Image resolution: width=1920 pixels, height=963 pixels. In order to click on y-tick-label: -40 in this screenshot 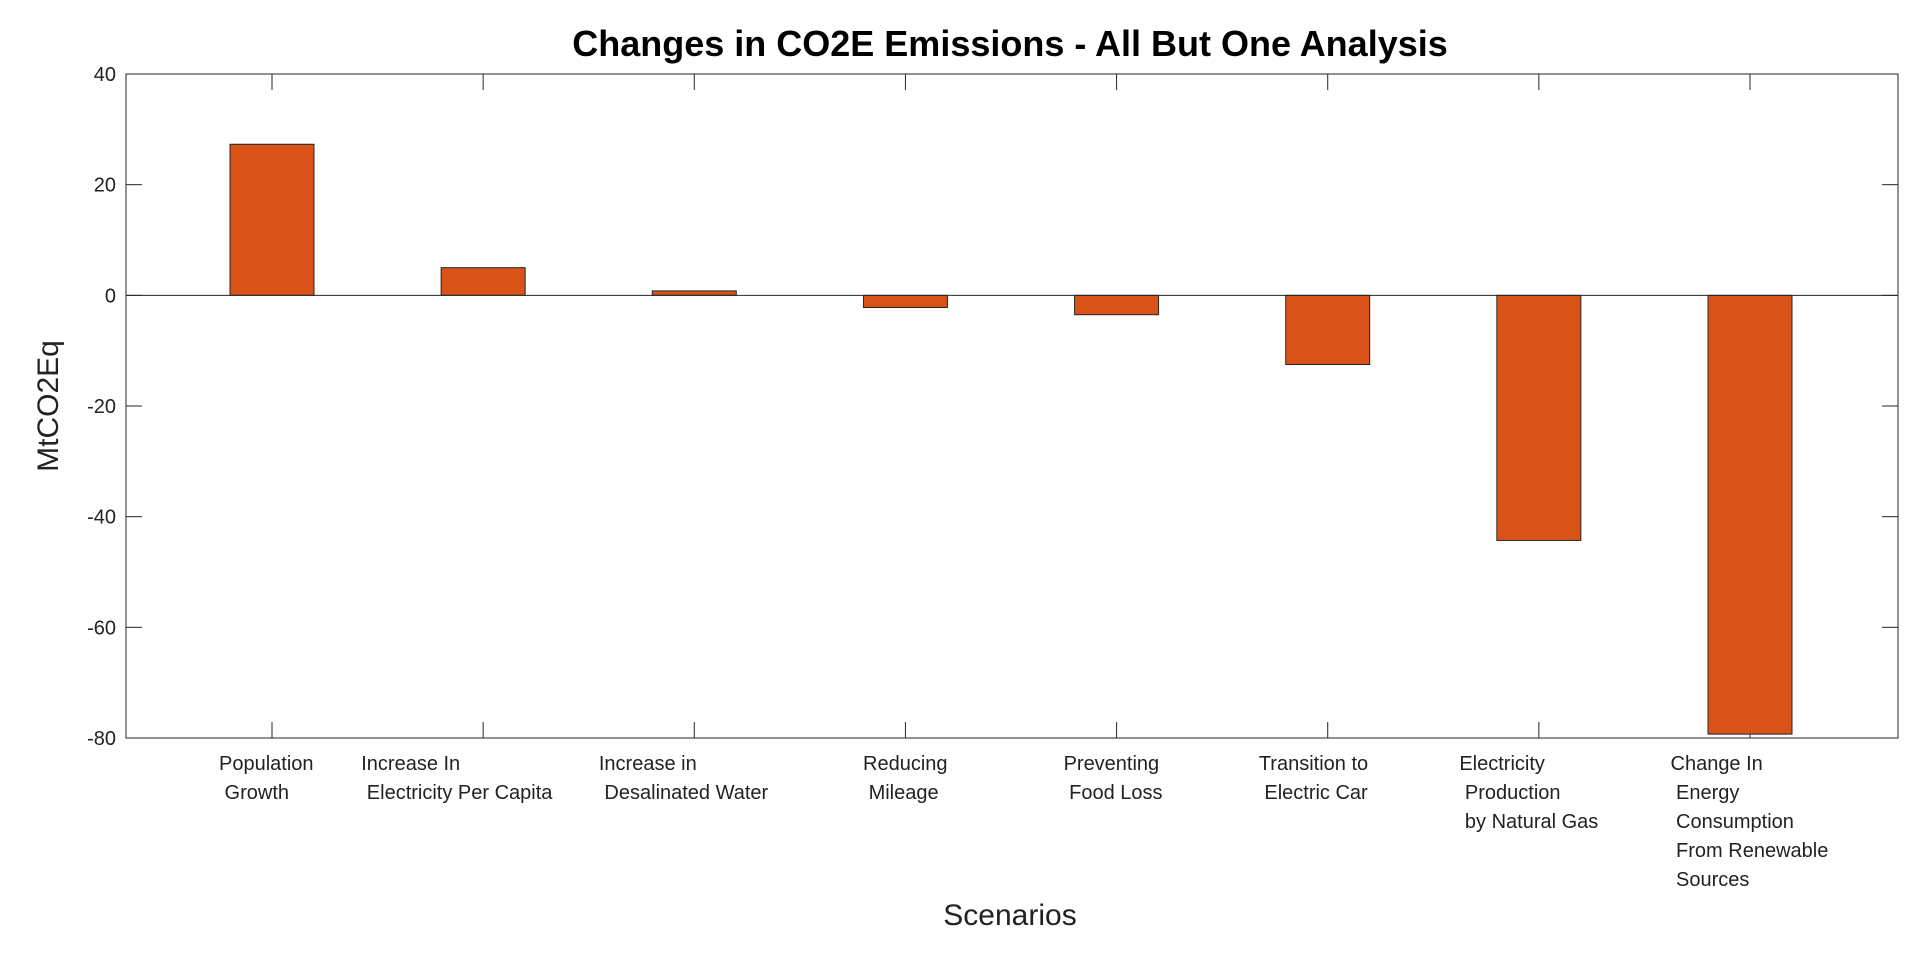, I will do `click(101, 518)`.